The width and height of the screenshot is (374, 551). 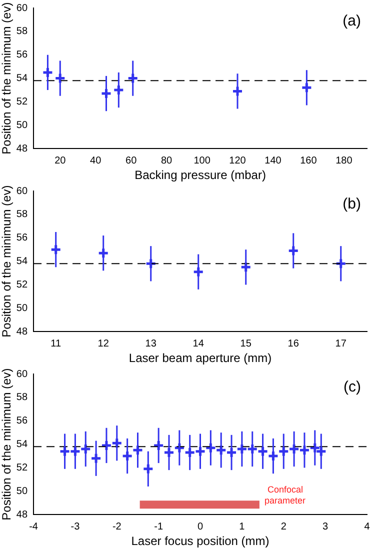 What do you see at coordinates (351, 21) in the screenshot?
I see `annotation: (a)` at bounding box center [351, 21].